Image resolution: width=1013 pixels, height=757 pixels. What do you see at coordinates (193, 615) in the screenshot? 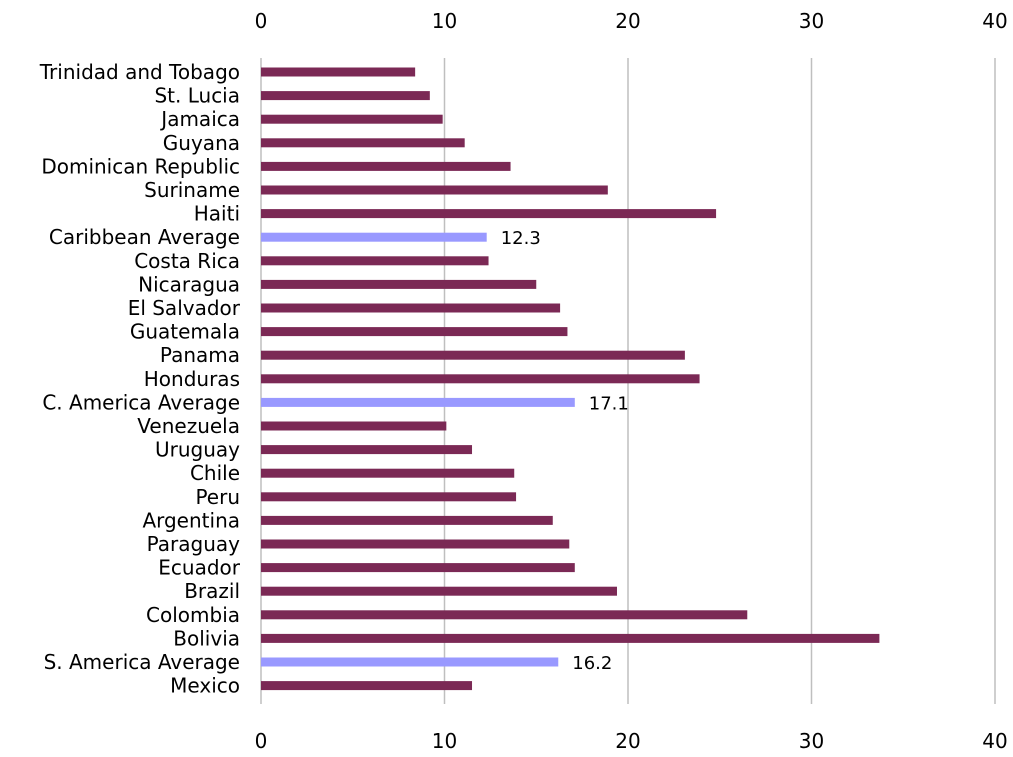
I see `category-label: Colombia` at bounding box center [193, 615].